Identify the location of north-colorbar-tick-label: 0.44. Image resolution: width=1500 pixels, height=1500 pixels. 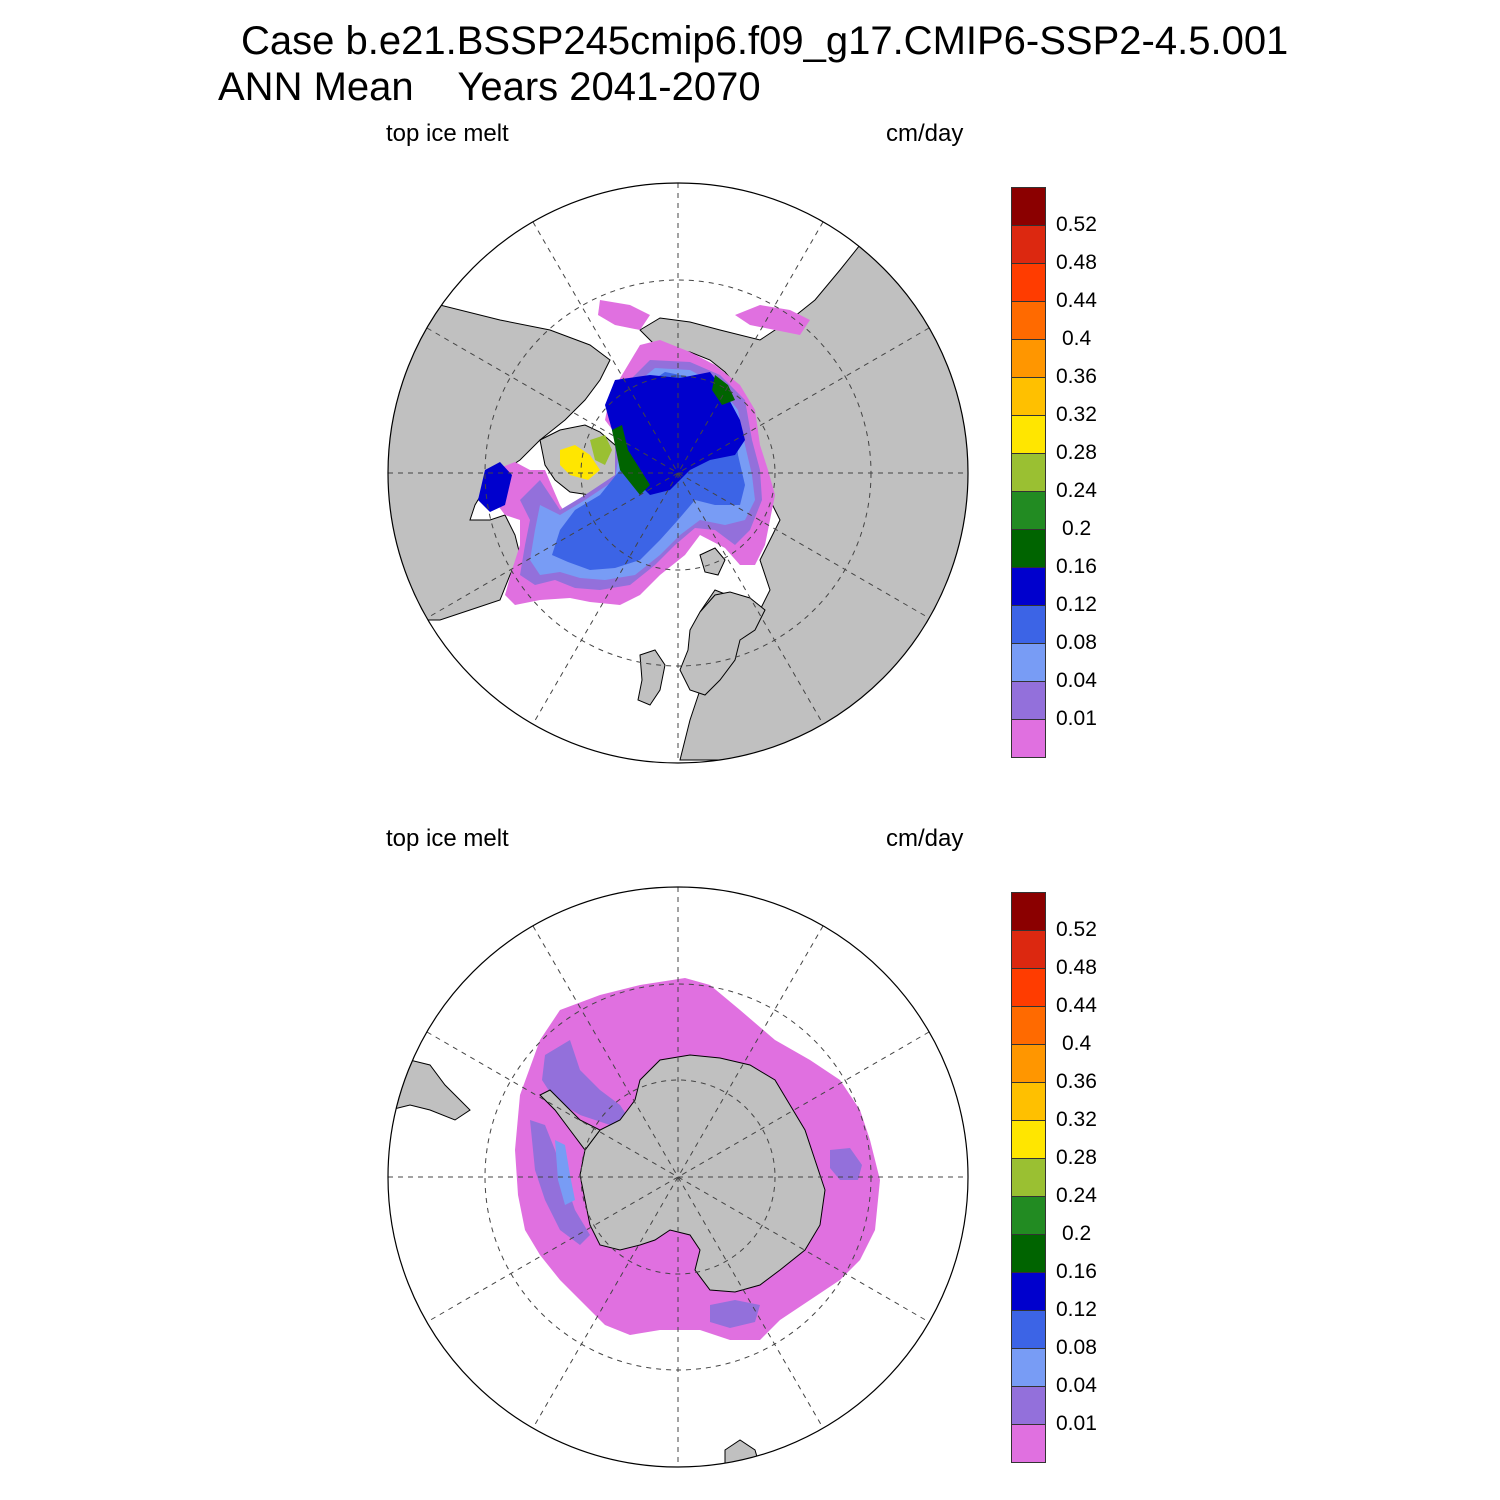
(1076, 300).